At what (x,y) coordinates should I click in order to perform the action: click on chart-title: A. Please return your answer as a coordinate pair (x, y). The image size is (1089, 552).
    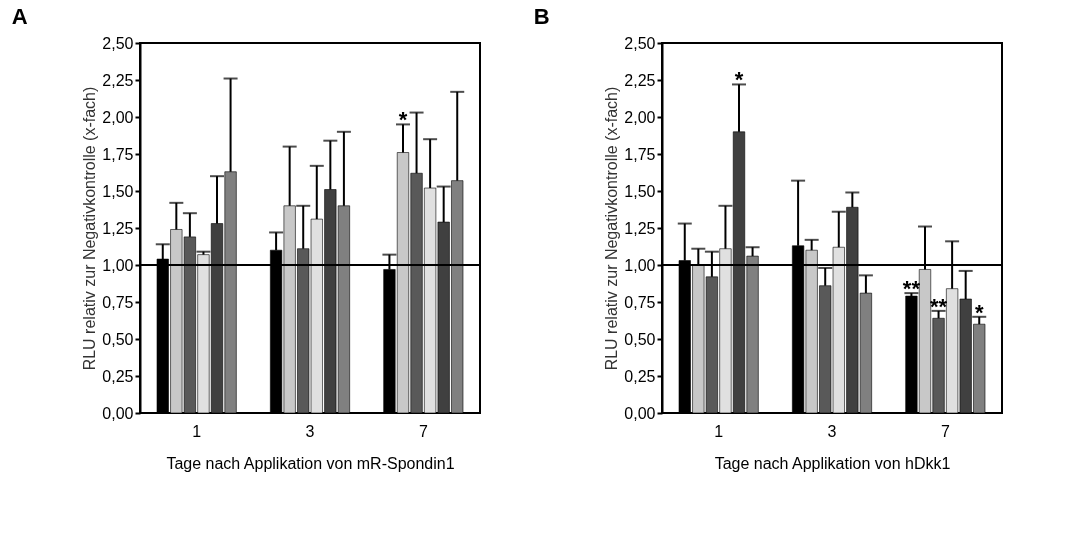
    Looking at the image, I should click on (19, 16).